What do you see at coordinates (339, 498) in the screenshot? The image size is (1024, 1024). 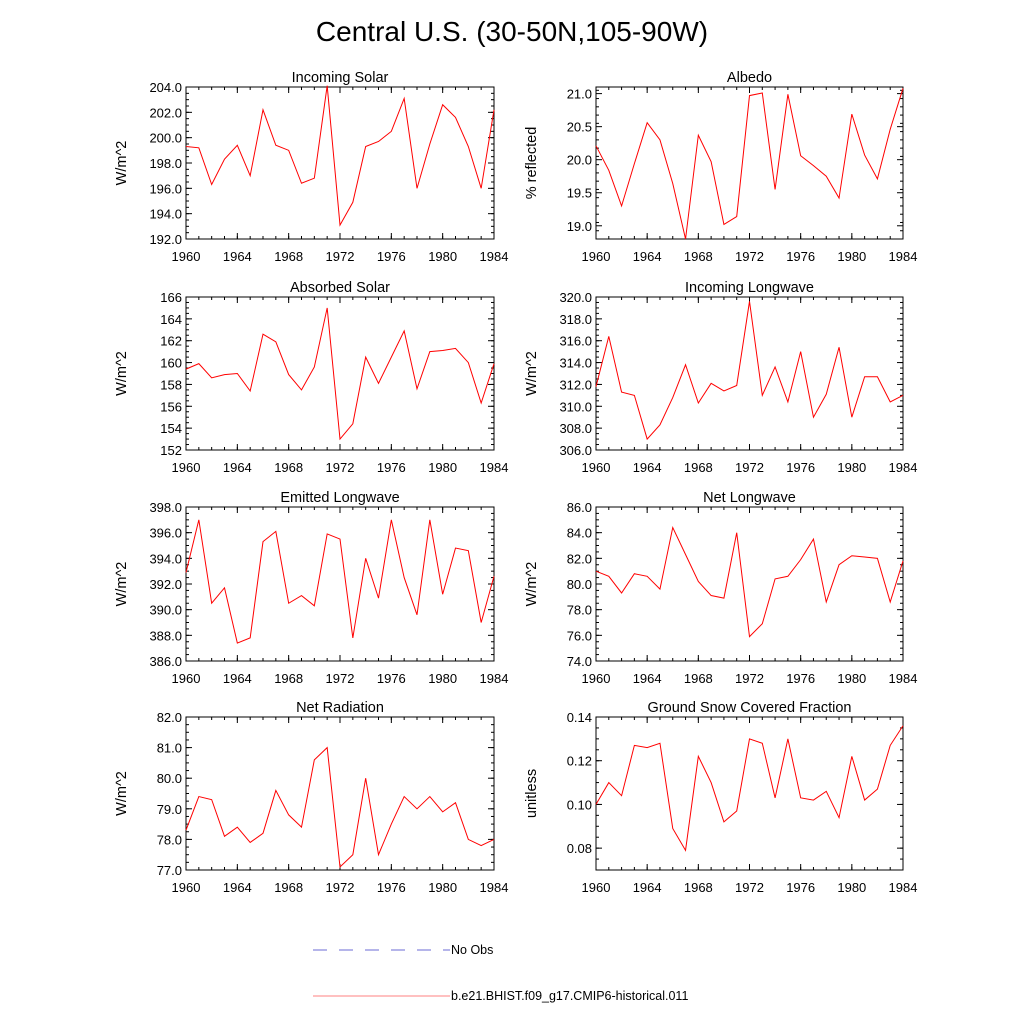 I see `panel-title: Emitted Longwave` at bounding box center [339, 498].